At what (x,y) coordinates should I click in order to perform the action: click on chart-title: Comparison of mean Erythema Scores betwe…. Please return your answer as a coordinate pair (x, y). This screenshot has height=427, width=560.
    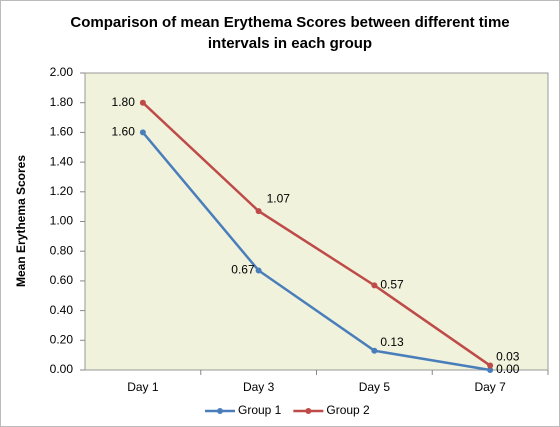
    Looking at the image, I should click on (290, 33).